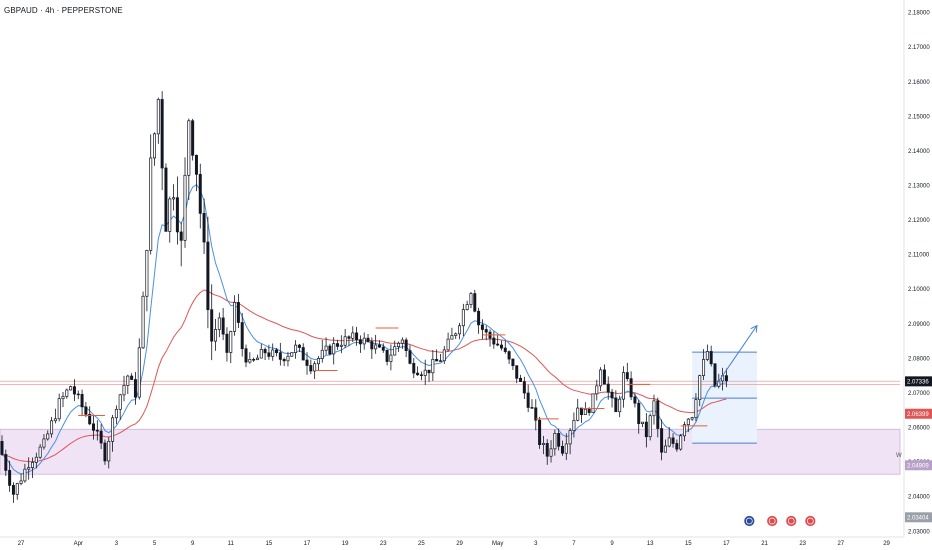 This screenshot has width=932, height=550. Describe the element at coordinates (736, 356) in the screenshot. I see `projection-arrow` at that location.